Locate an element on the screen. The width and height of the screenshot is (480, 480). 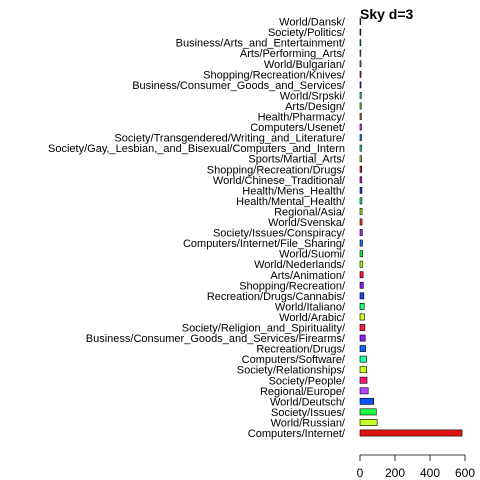
category-label: Health/Pharmacy/ is located at coordinates (302, 118).